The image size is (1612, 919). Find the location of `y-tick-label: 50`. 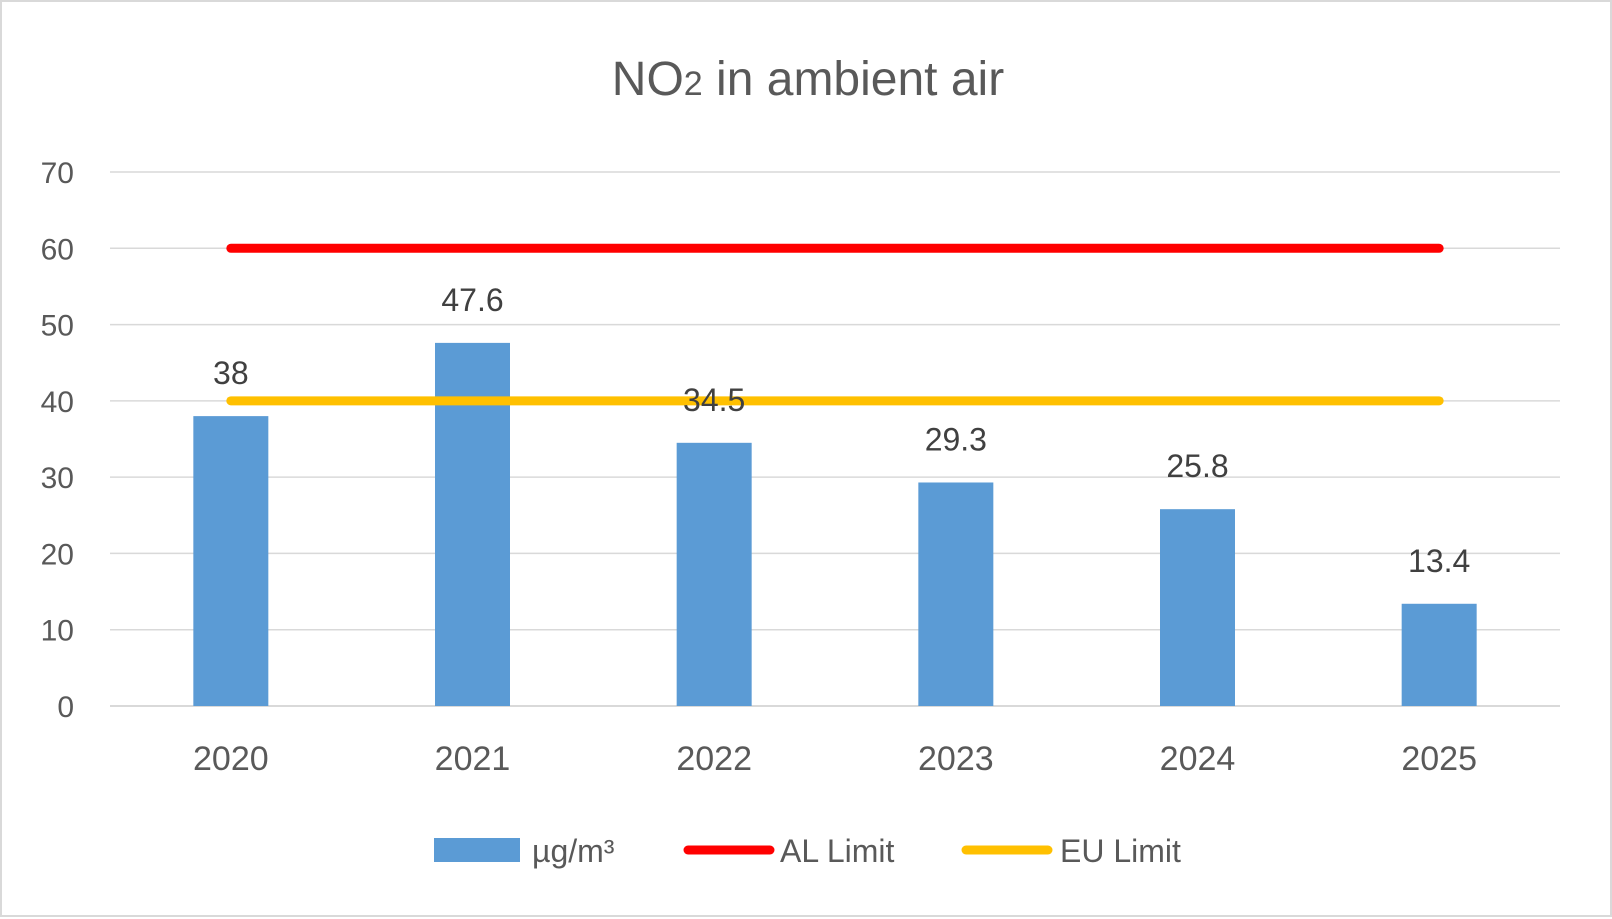

y-tick-label: 50 is located at coordinates (57, 326).